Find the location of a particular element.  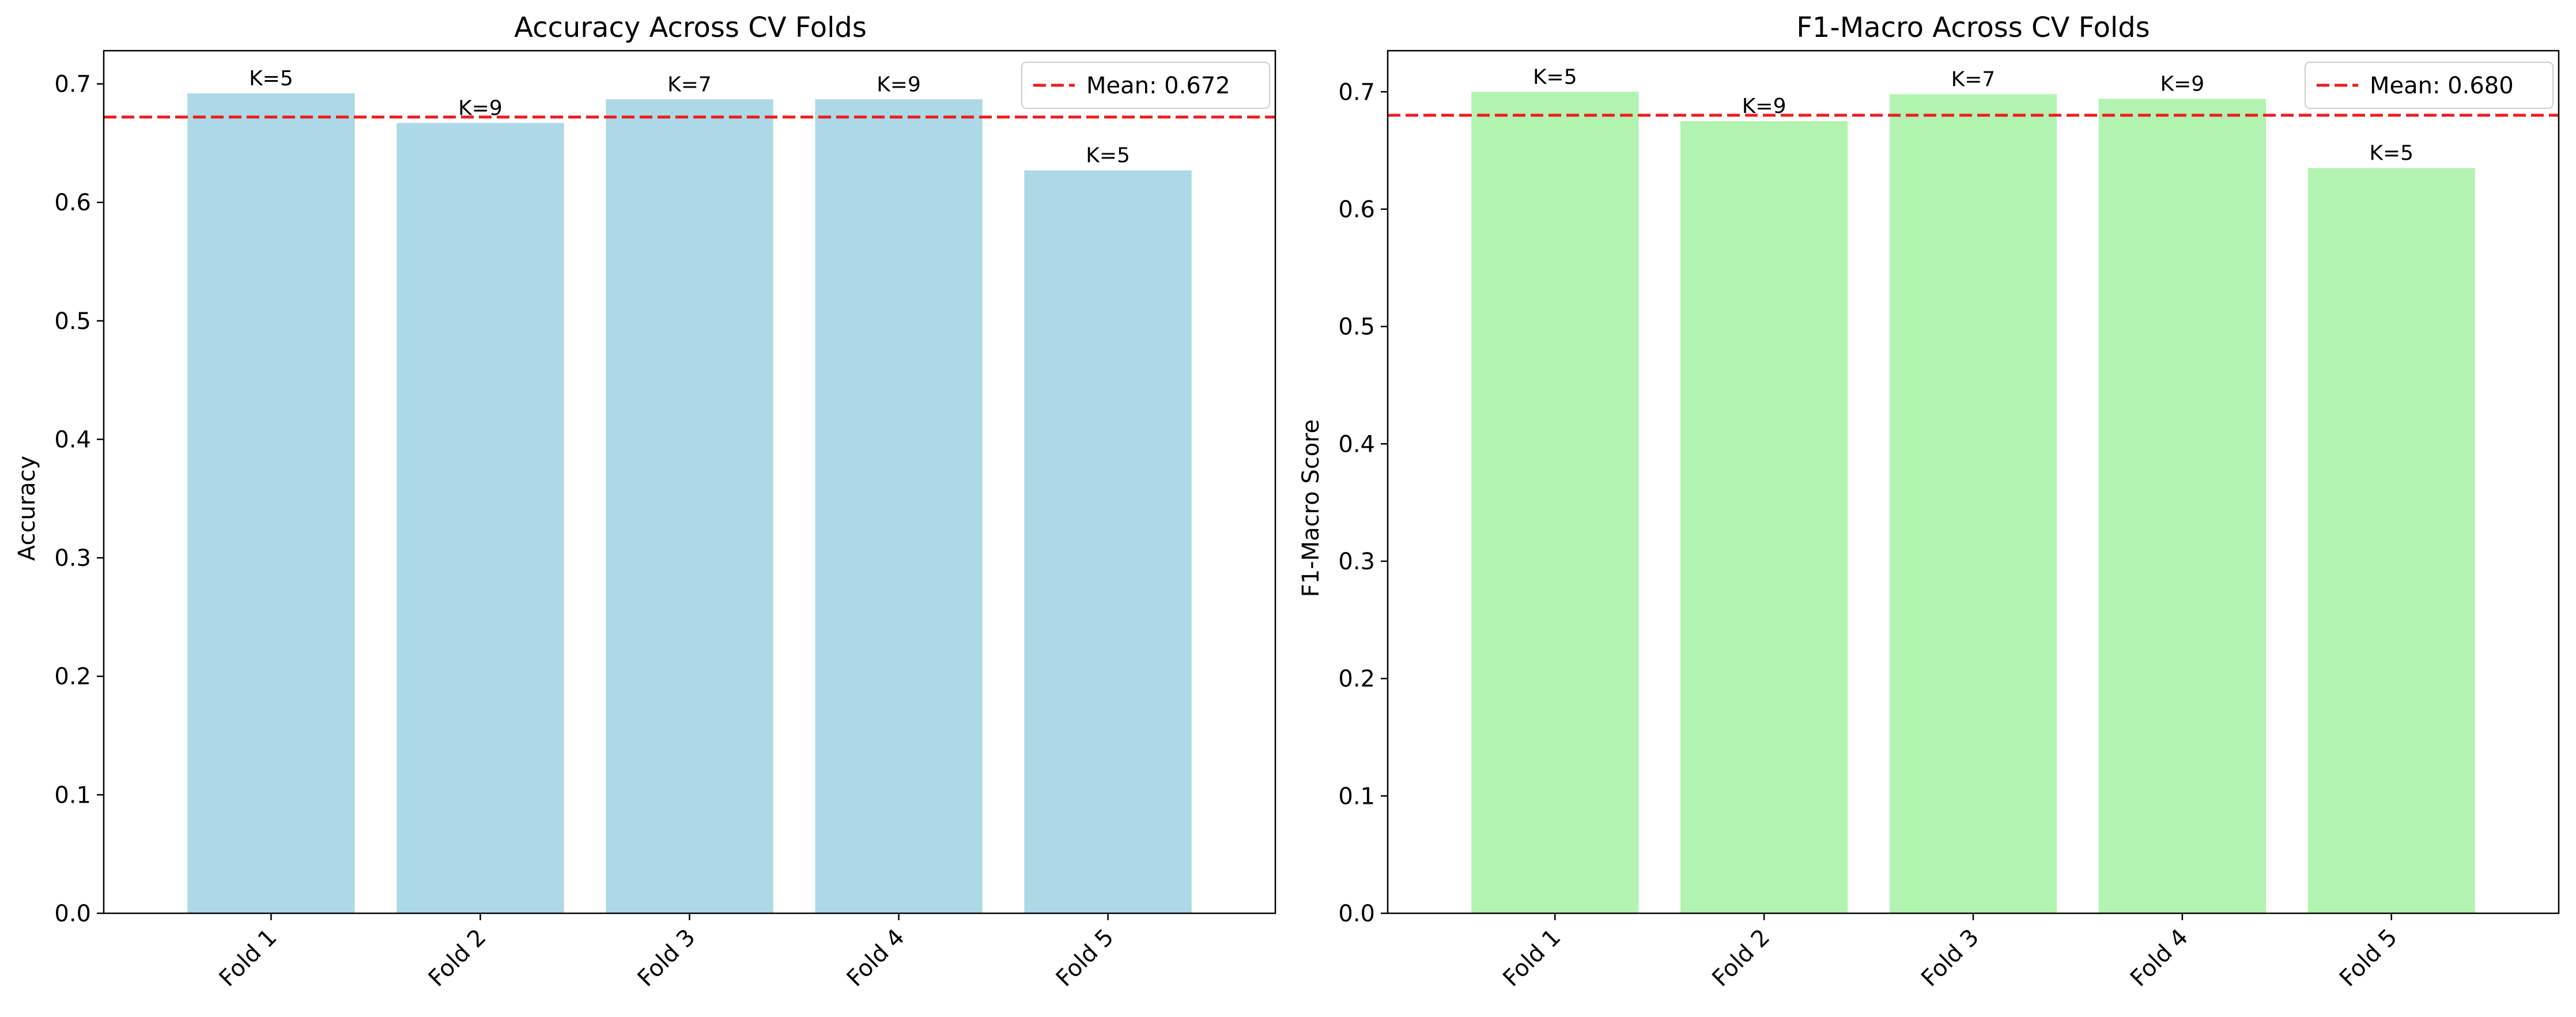

f1-macro-legend-label: Mean: 0.680 is located at coordinates (2442, 86).